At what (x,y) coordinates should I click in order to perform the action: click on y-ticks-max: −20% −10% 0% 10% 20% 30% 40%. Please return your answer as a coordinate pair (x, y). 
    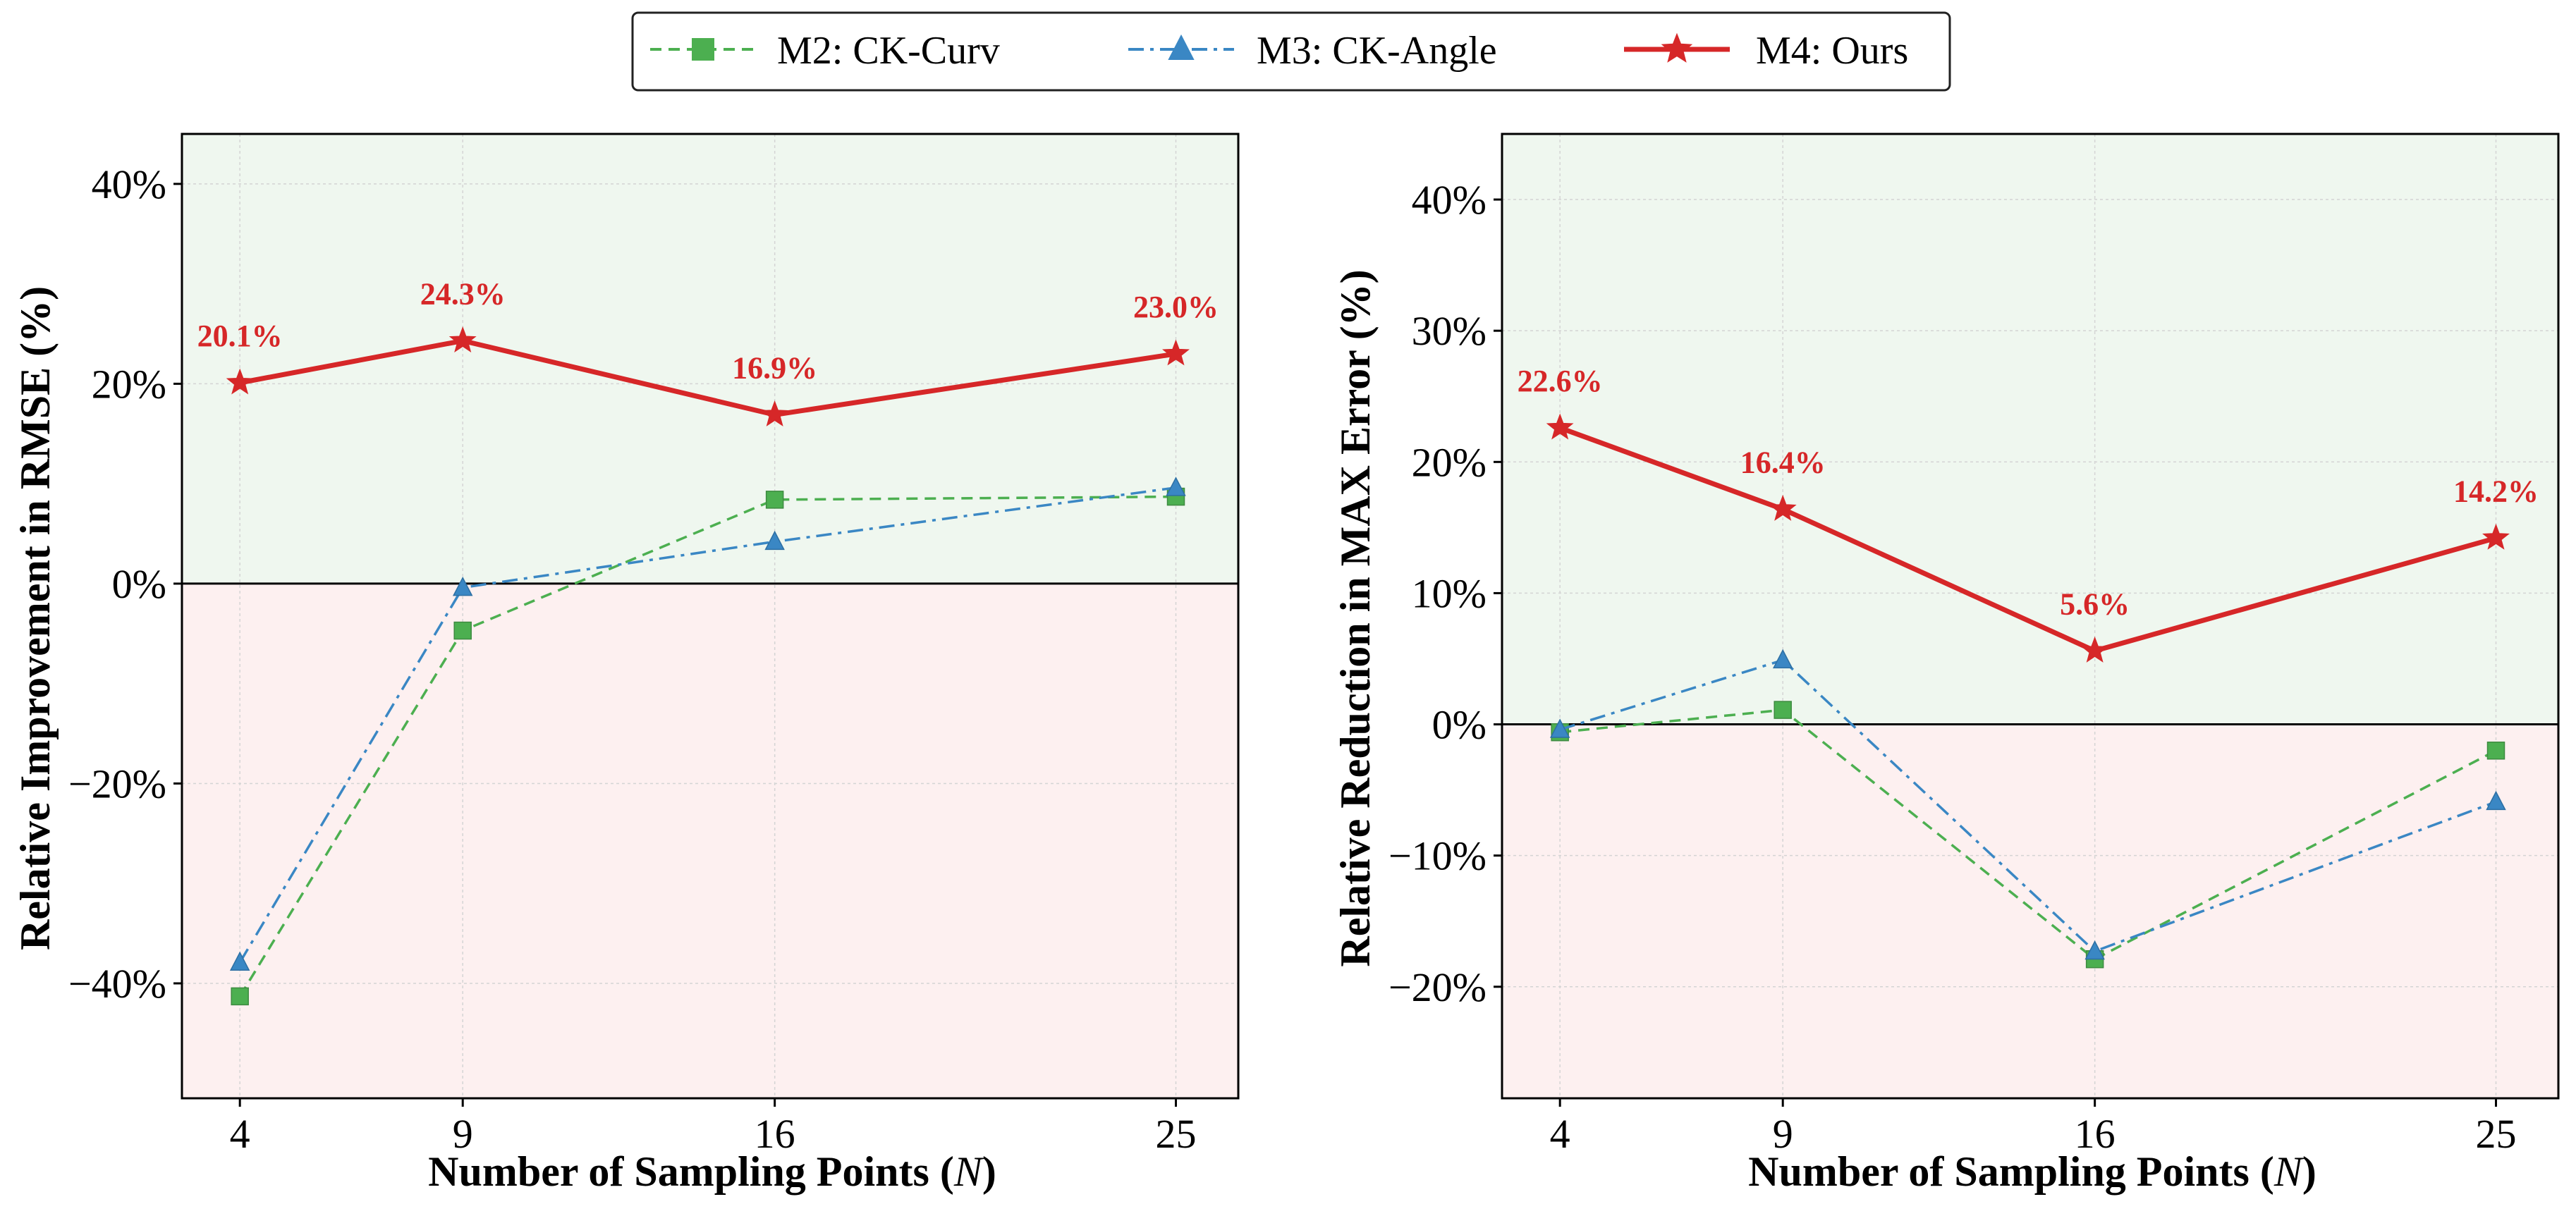
    Looking at the image, I should click on (1445, 593).